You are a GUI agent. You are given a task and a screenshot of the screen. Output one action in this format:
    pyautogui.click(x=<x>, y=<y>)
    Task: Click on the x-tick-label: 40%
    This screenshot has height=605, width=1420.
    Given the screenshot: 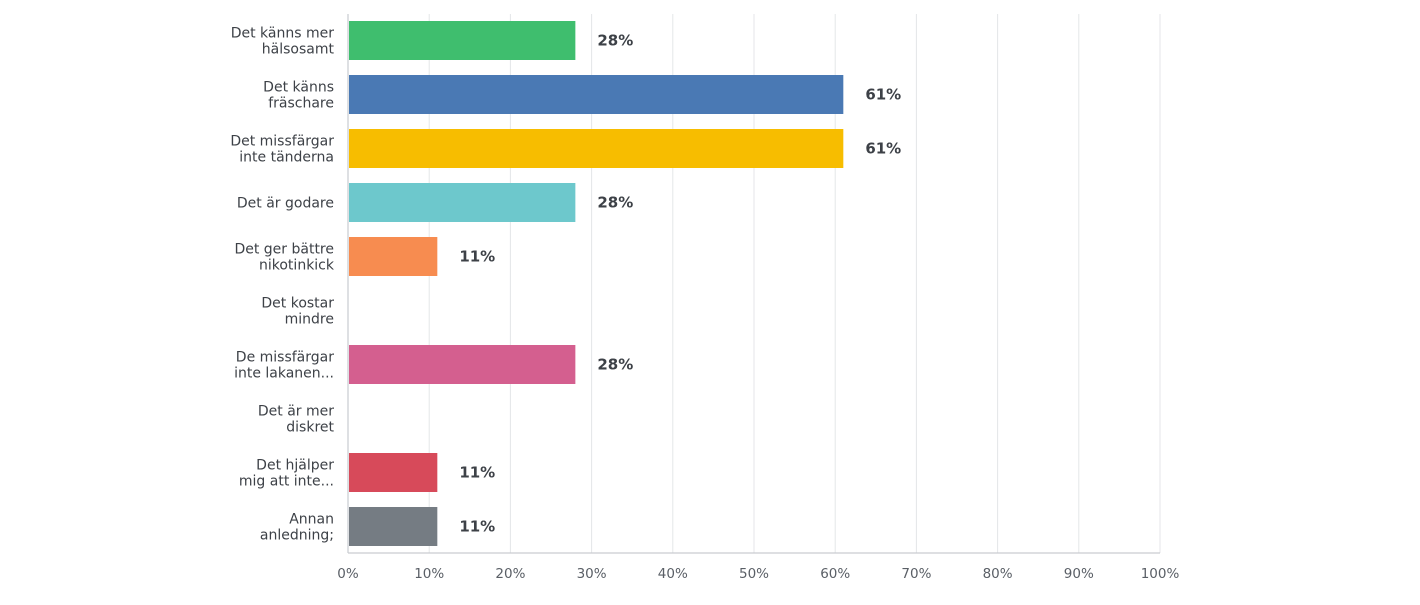 What is the action you would take?
    pyautogui.click(x=673, y=574)
    